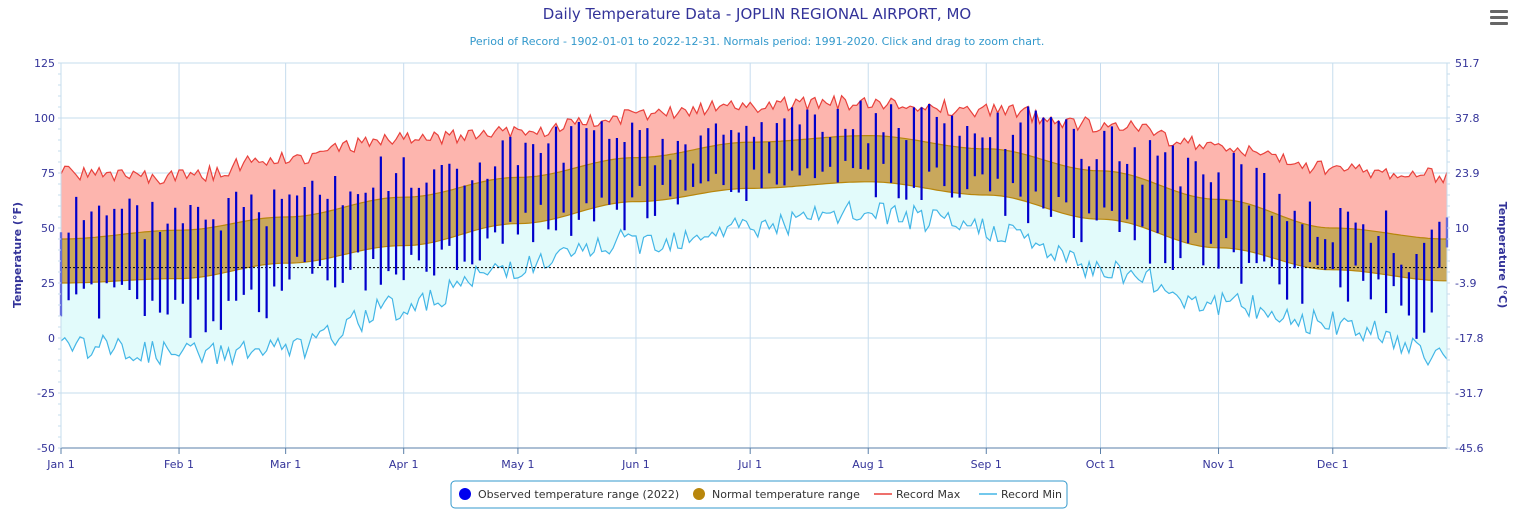 The height and width of the screenshot is (512, 1514). I want to click on y-tick-label-left: 125, so click(44, 63).